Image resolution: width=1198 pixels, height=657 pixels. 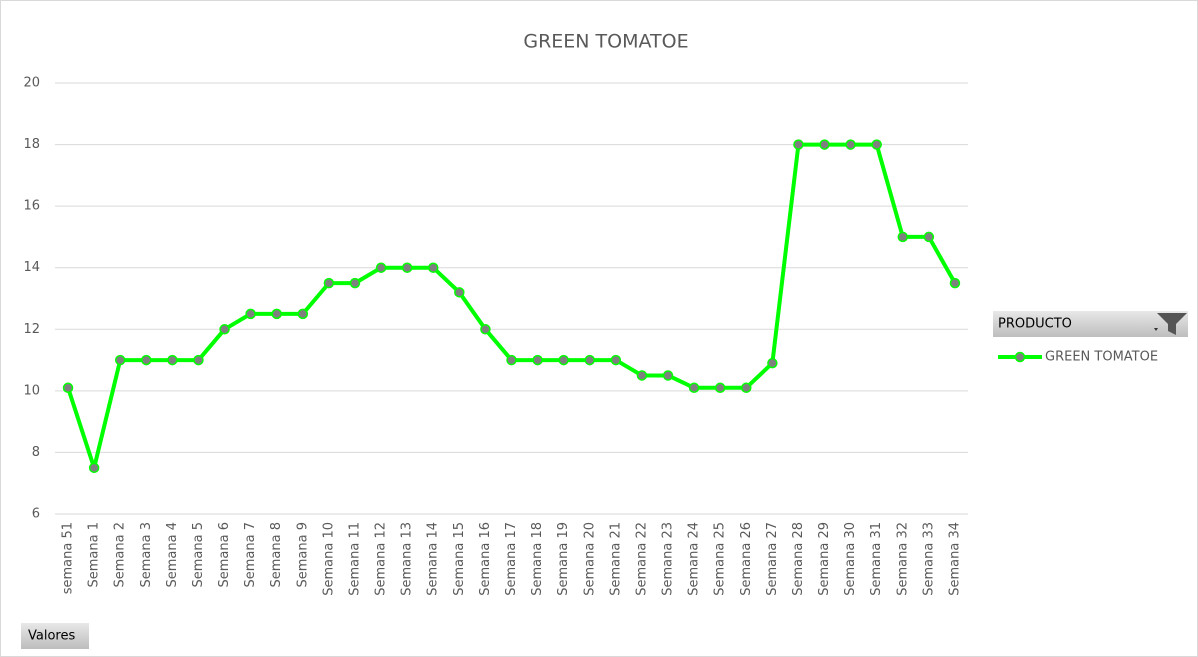 What do you see at coordinates (605, 42) in the screenshot?
I see `chart-title: GREEN TOMATOE` at bounding box center [605, 42].